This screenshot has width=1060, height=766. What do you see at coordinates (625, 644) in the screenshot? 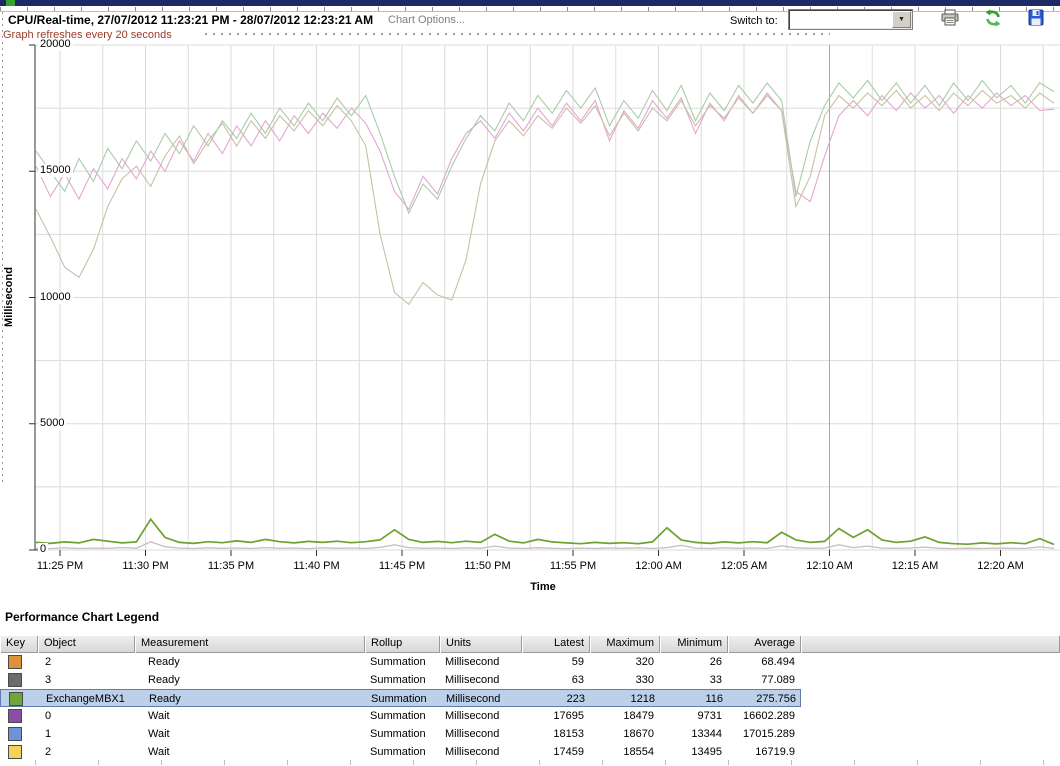
I see `column-header-maximum: Maximum` at bounding box center [625, 644].